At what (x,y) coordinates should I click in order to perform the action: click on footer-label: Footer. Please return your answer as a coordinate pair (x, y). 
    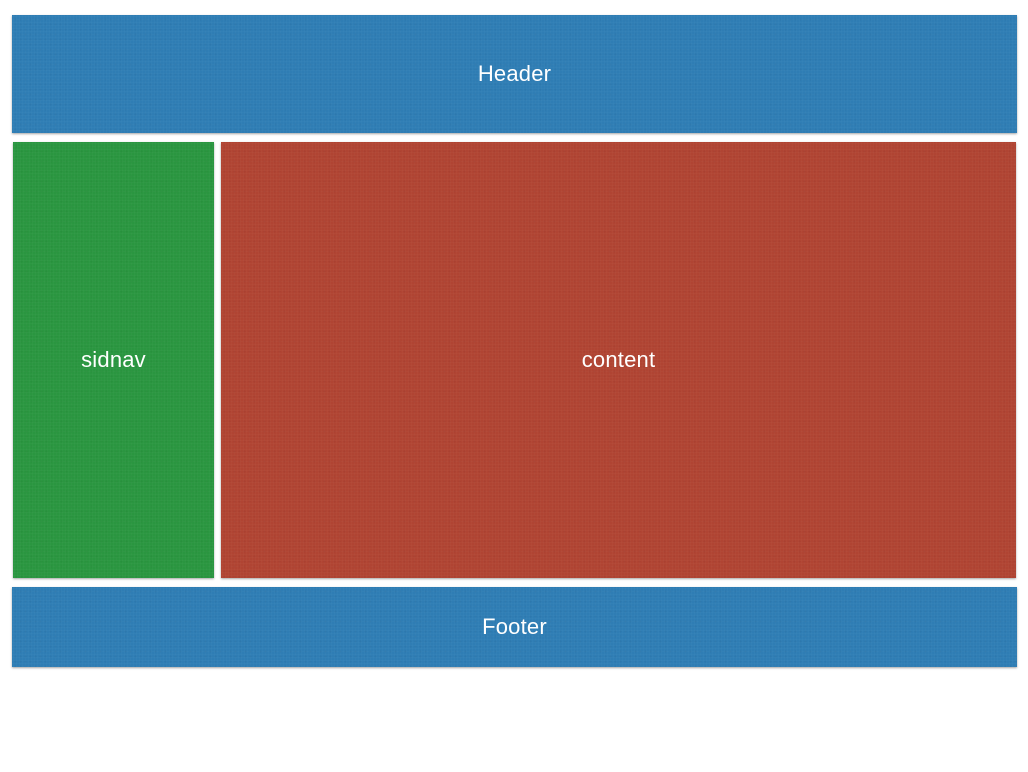
    Looking at the image, I should click on (514, 626).